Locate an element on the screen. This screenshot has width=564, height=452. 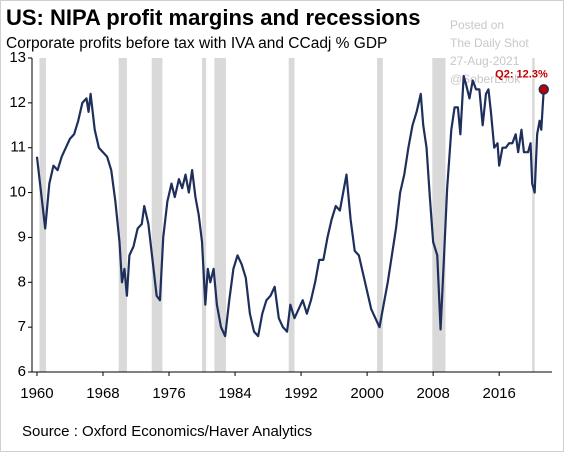
x-tick-label: 1984 is located at coordinates (234, 393).